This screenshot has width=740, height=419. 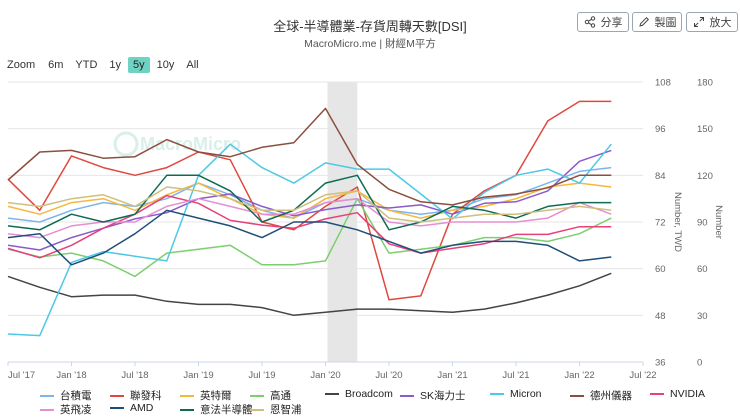 I want to click on x-axis-tick-label: Jul '18, so click(x=134, y=375).